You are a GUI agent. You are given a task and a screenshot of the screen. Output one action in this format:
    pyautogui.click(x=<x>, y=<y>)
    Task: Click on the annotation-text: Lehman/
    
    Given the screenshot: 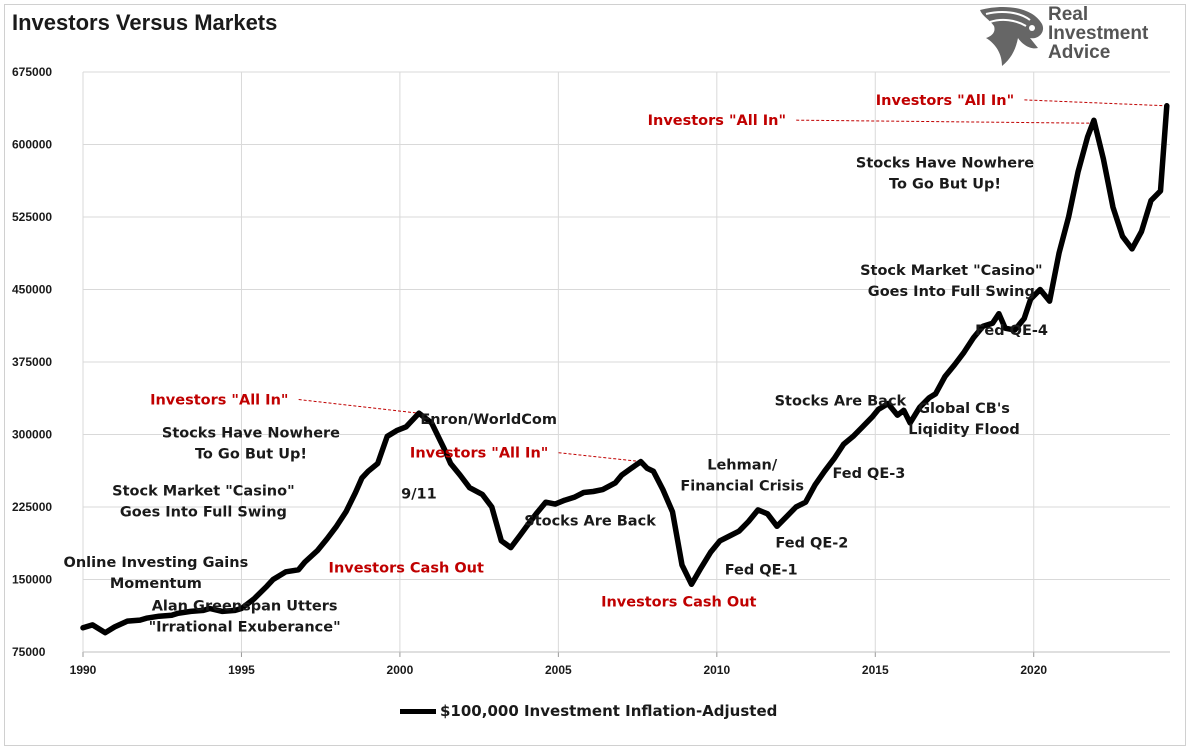 What is the action you would take?
    pyautogui.click(x=742, y=465)
    